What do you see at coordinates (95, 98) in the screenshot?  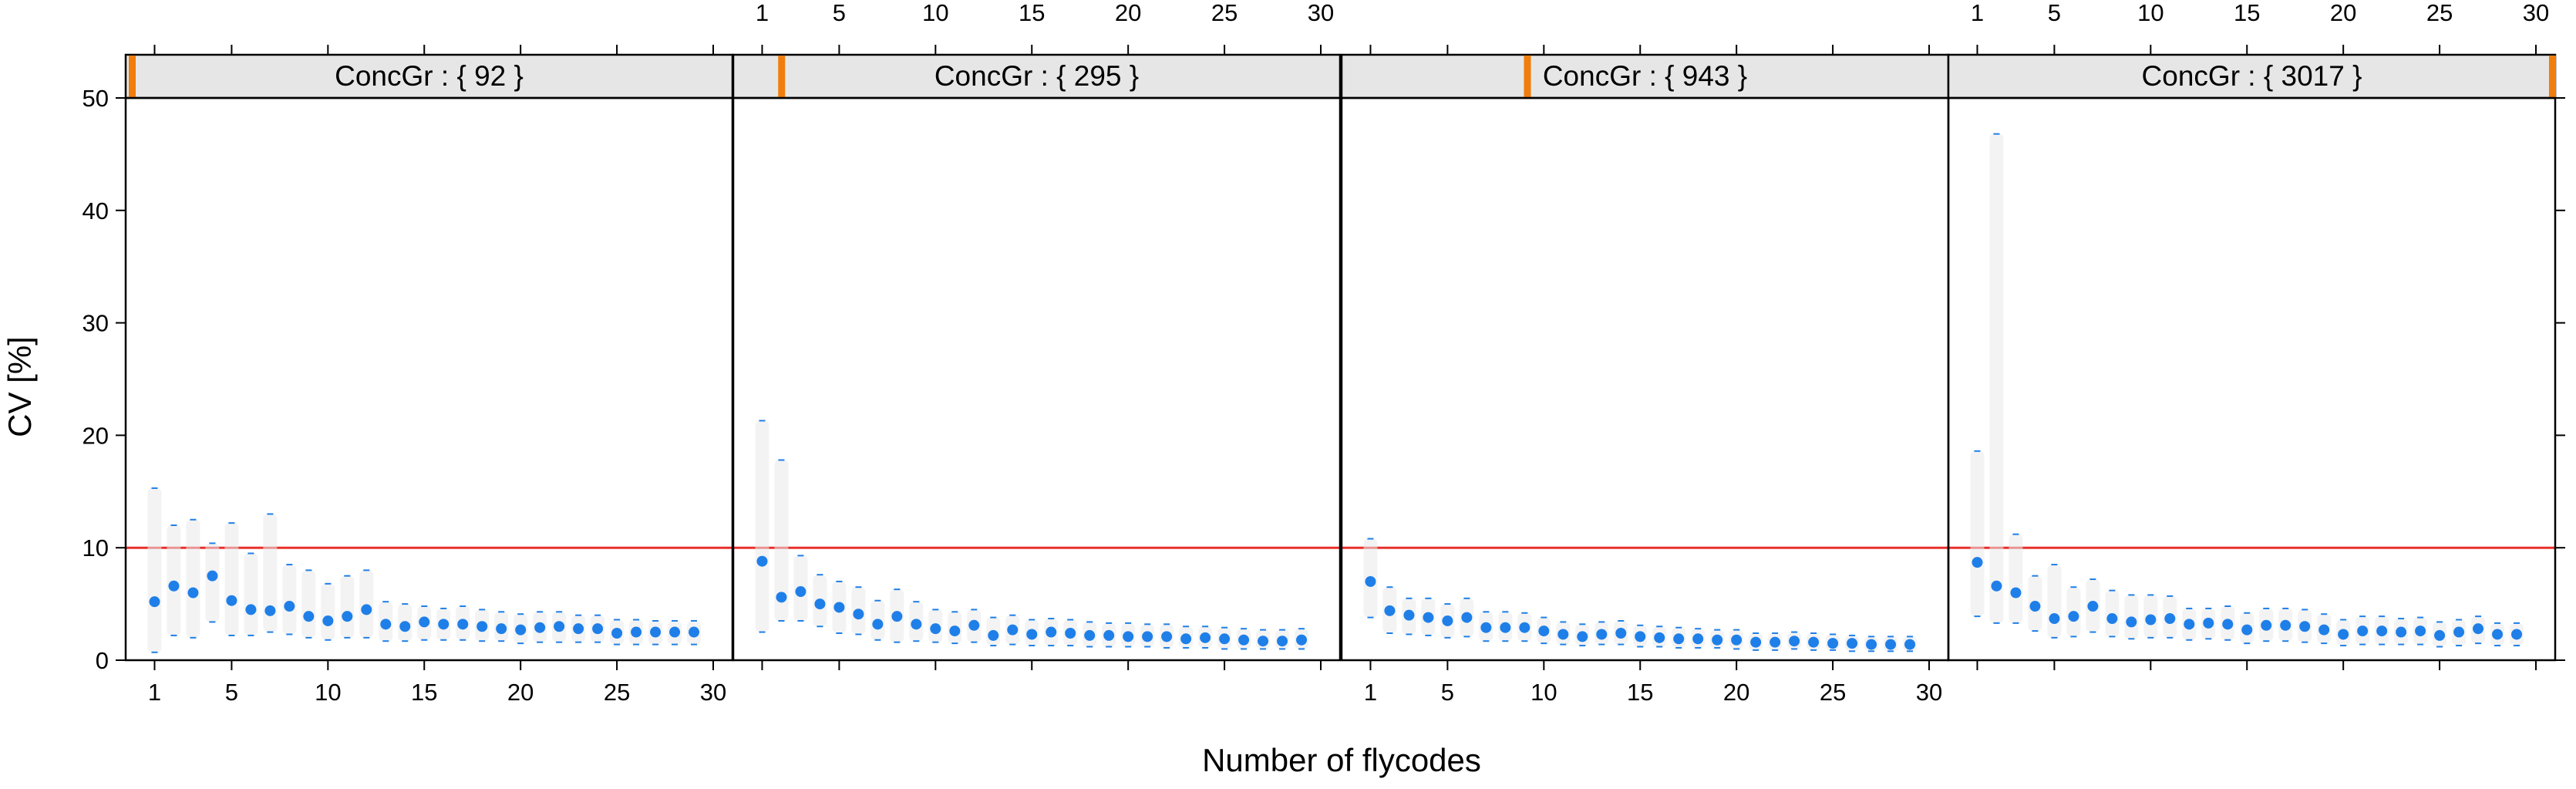 I see `y-tick-label: 50` at bounding box center [95, 98].